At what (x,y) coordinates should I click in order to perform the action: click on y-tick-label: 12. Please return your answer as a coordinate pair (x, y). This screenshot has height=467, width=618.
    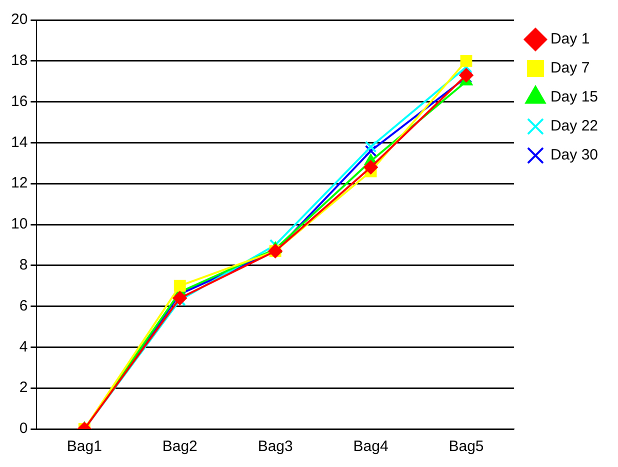
    Looking at the image, I should click on (19, 183).